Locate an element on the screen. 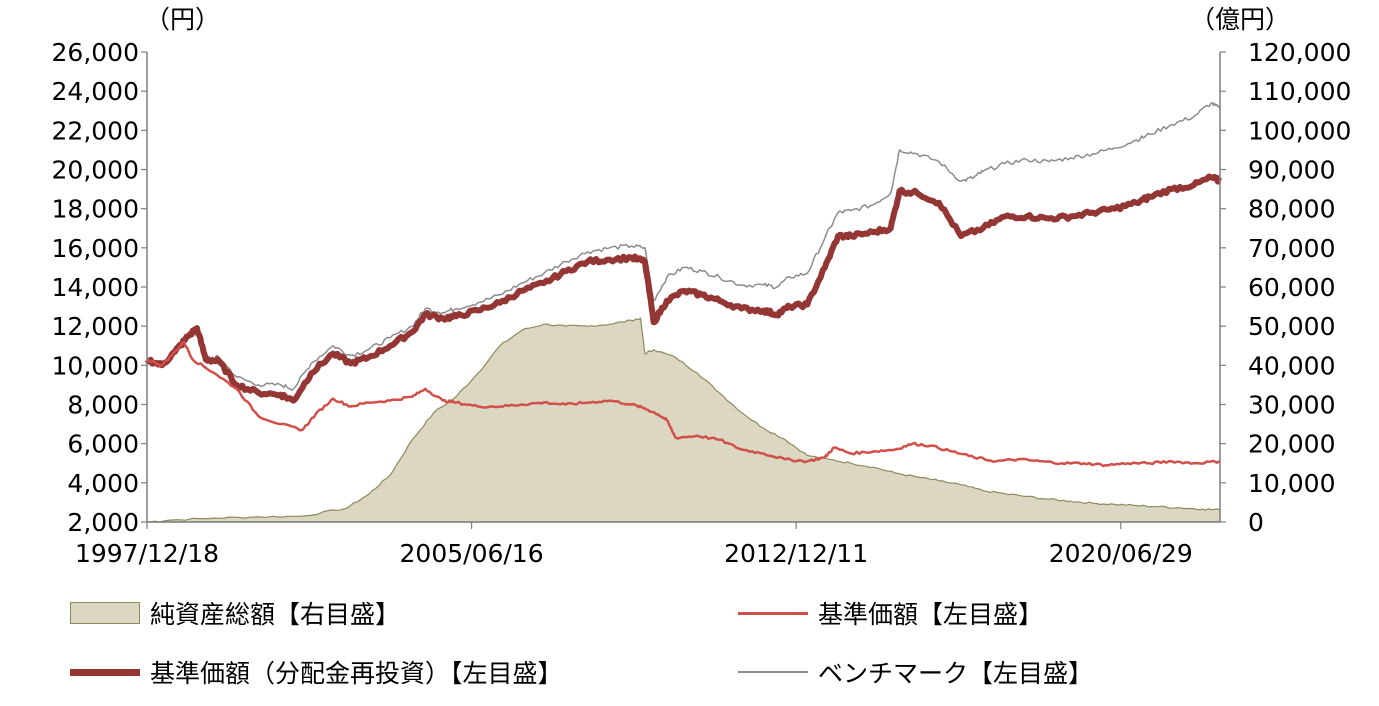  left-tick-label: 16,000 is located at coordinates (95, 248).